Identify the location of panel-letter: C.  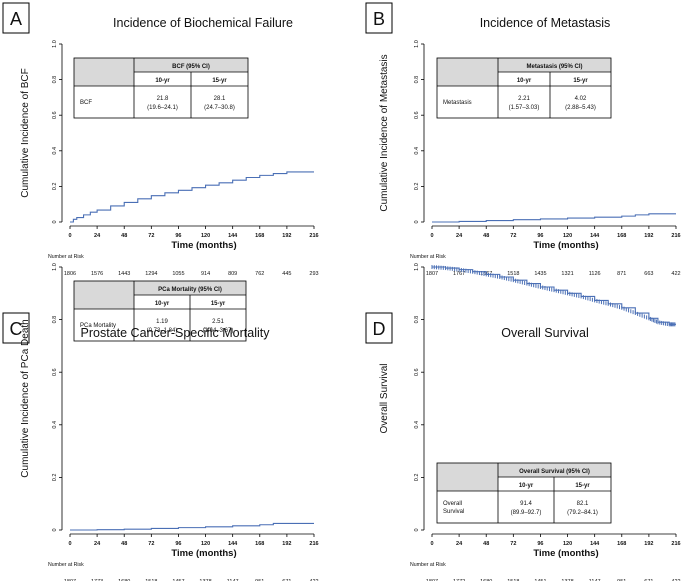
(16, 329).